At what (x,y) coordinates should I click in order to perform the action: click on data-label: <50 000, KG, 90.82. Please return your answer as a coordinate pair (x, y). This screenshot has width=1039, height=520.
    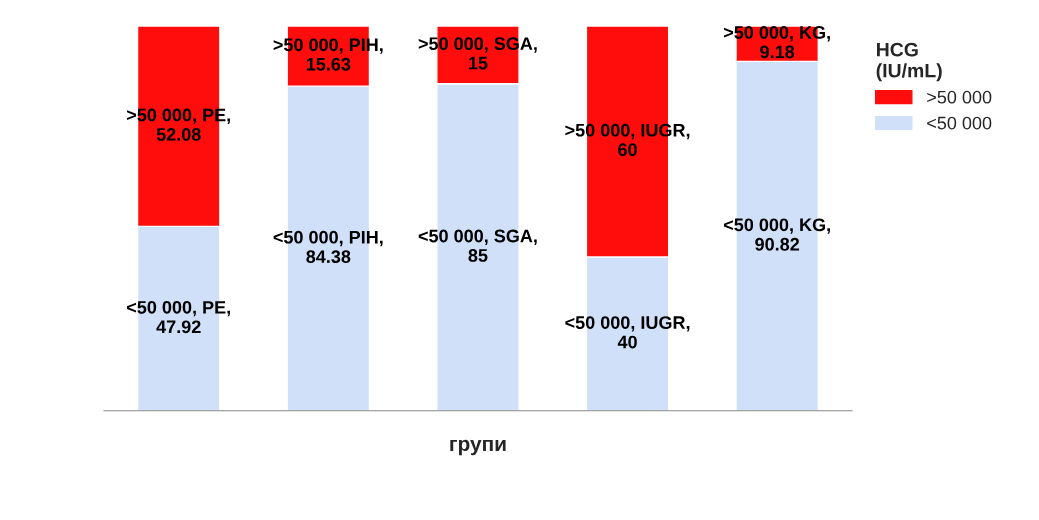
    Looking at the image, I should click on (776, 234).